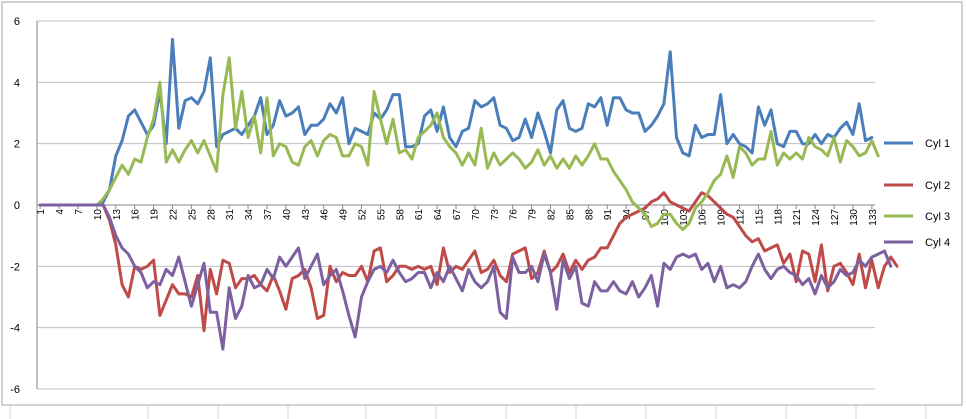 Image resolution: width=966 pixels, height=419 pixels. I want to click on legend: Cyl 1 Cyl 2 Cyl 3 Cyl 4, so click(917, 193).